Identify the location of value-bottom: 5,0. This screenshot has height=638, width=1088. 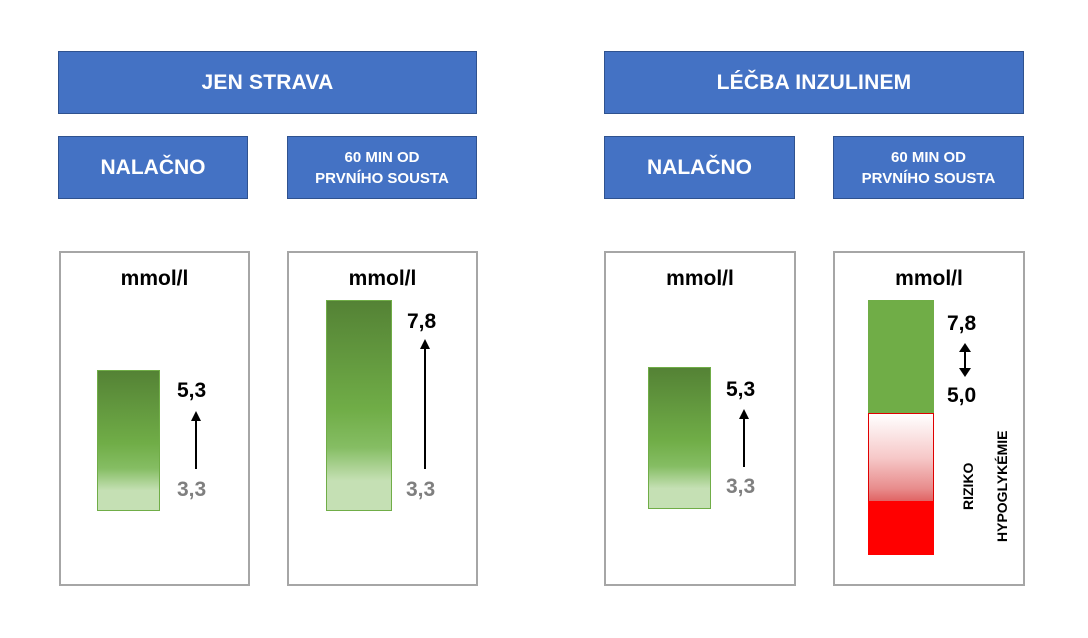
(962, 395).